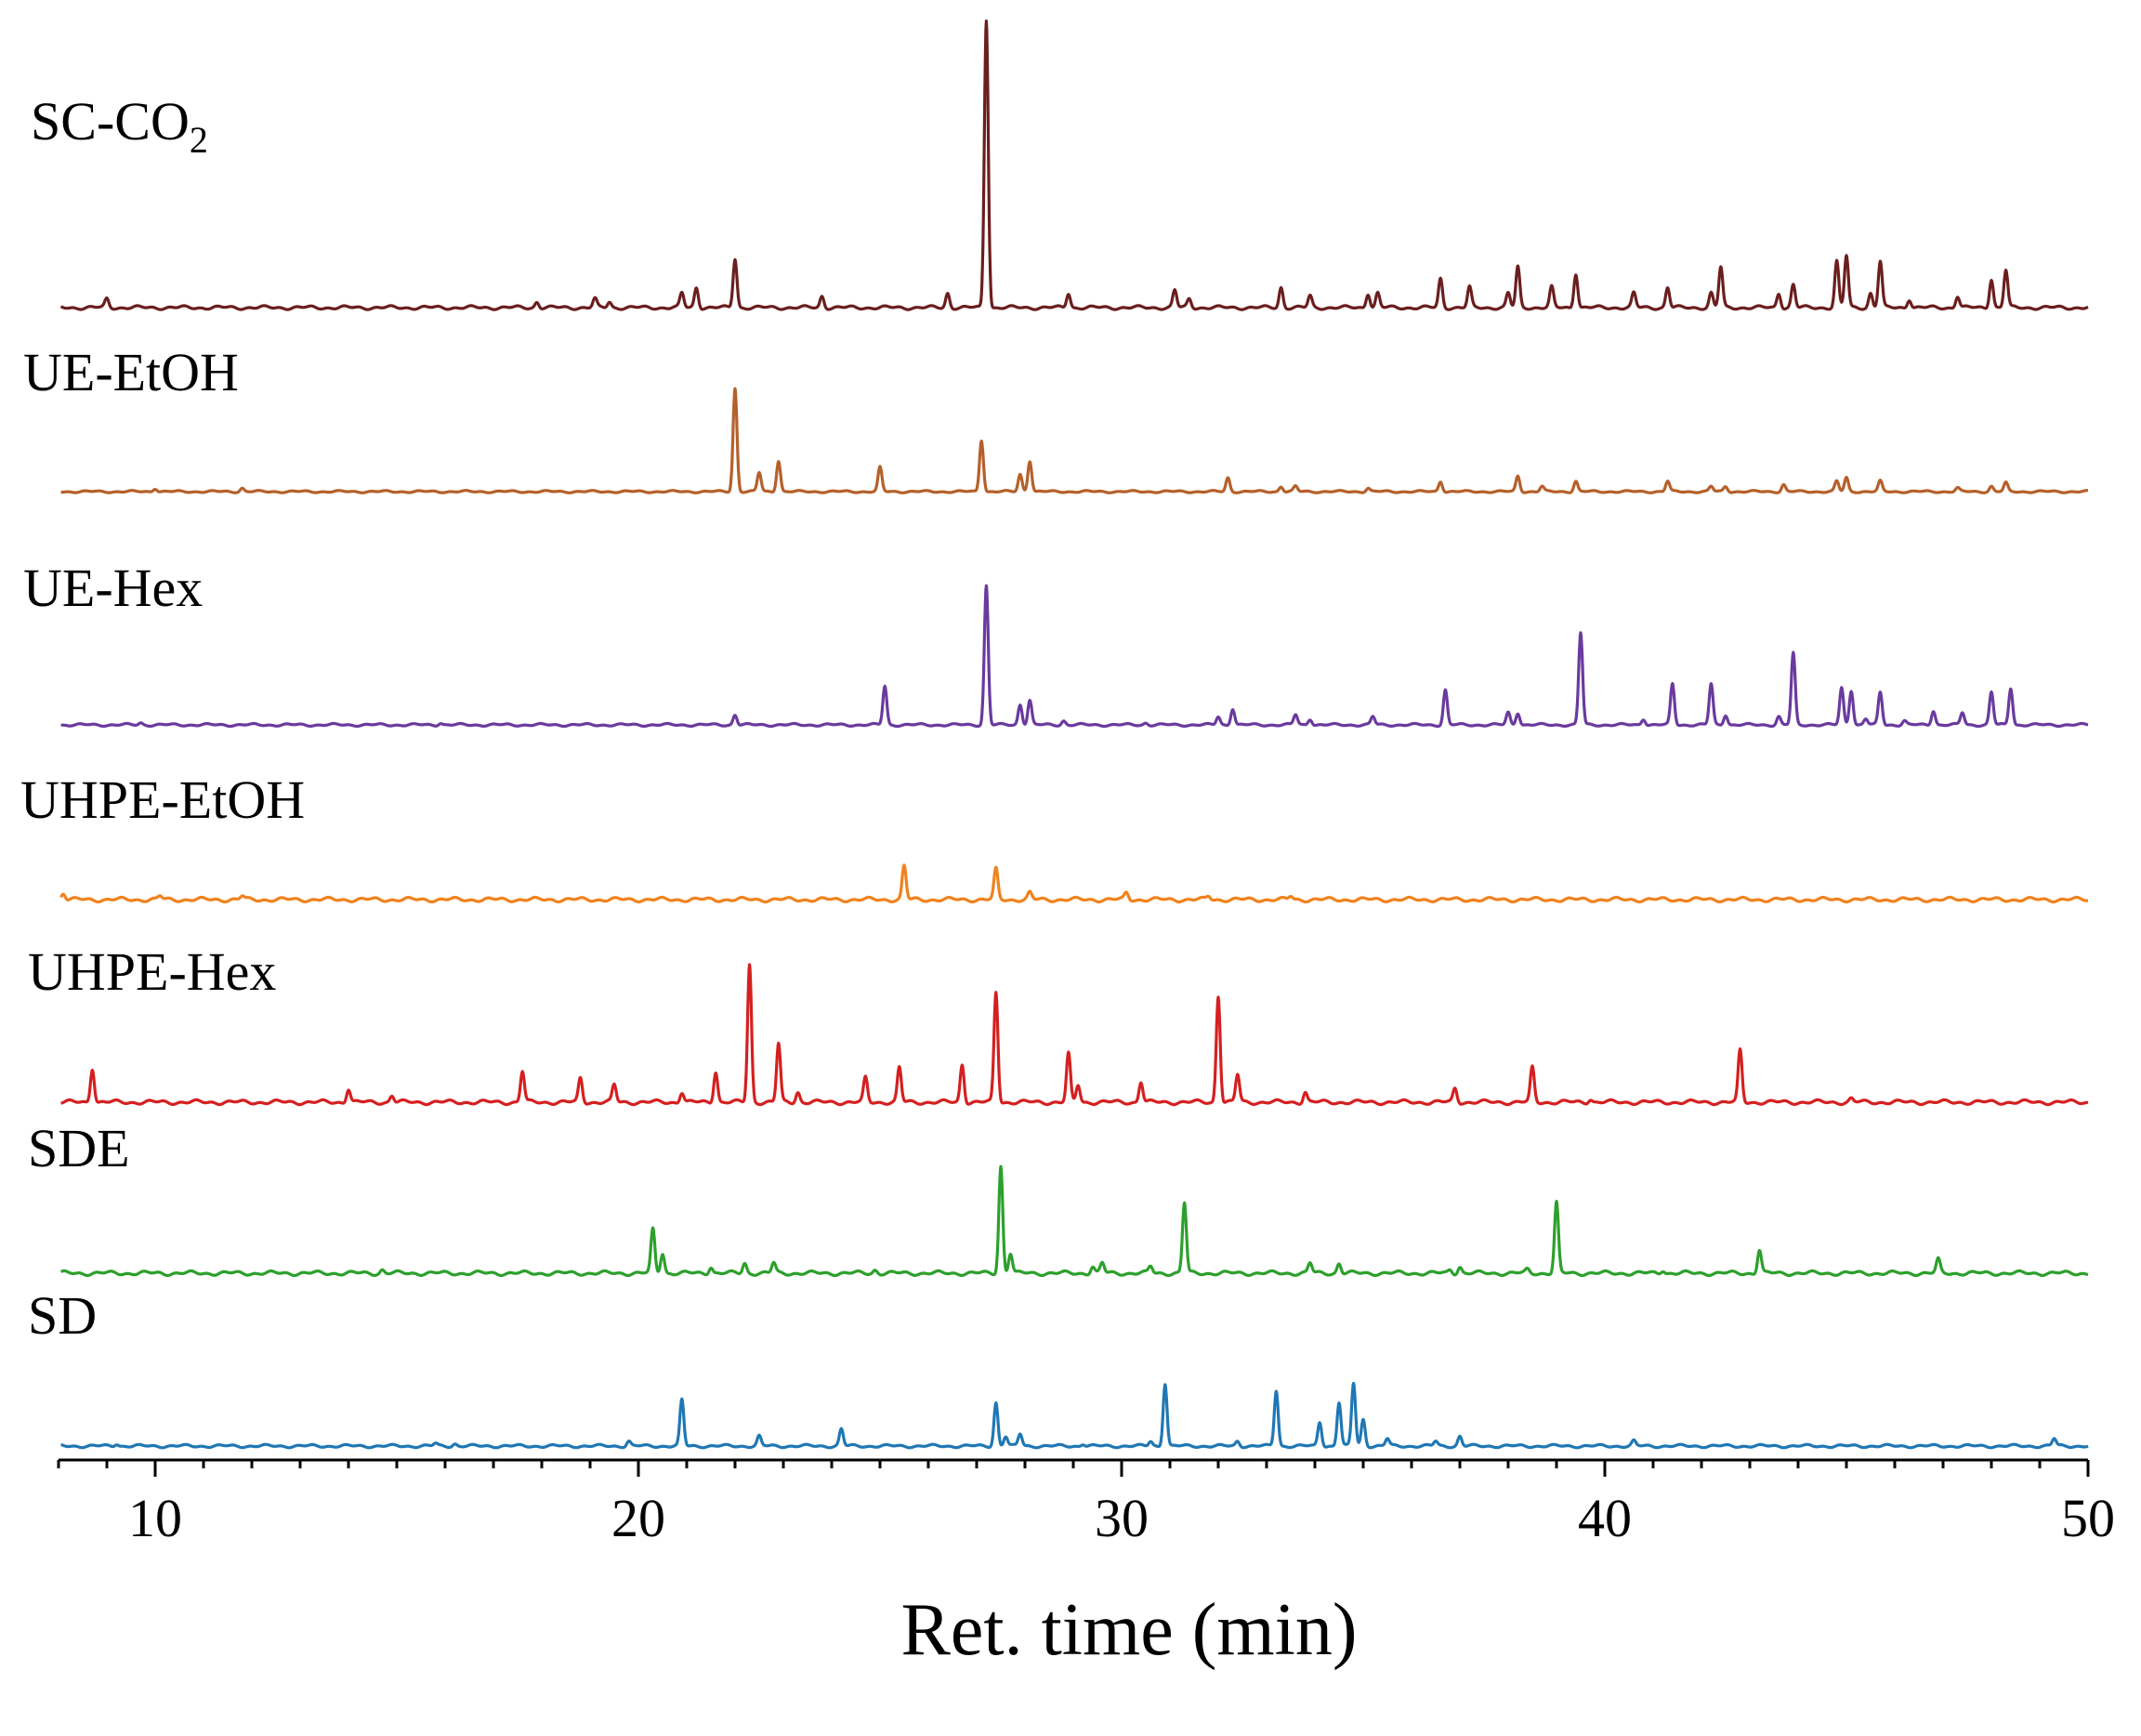 Image resolution: width=2141 pixels, height=1736 pixels. I want to click on series-label: UHPE-Hex, so click(152, 972).